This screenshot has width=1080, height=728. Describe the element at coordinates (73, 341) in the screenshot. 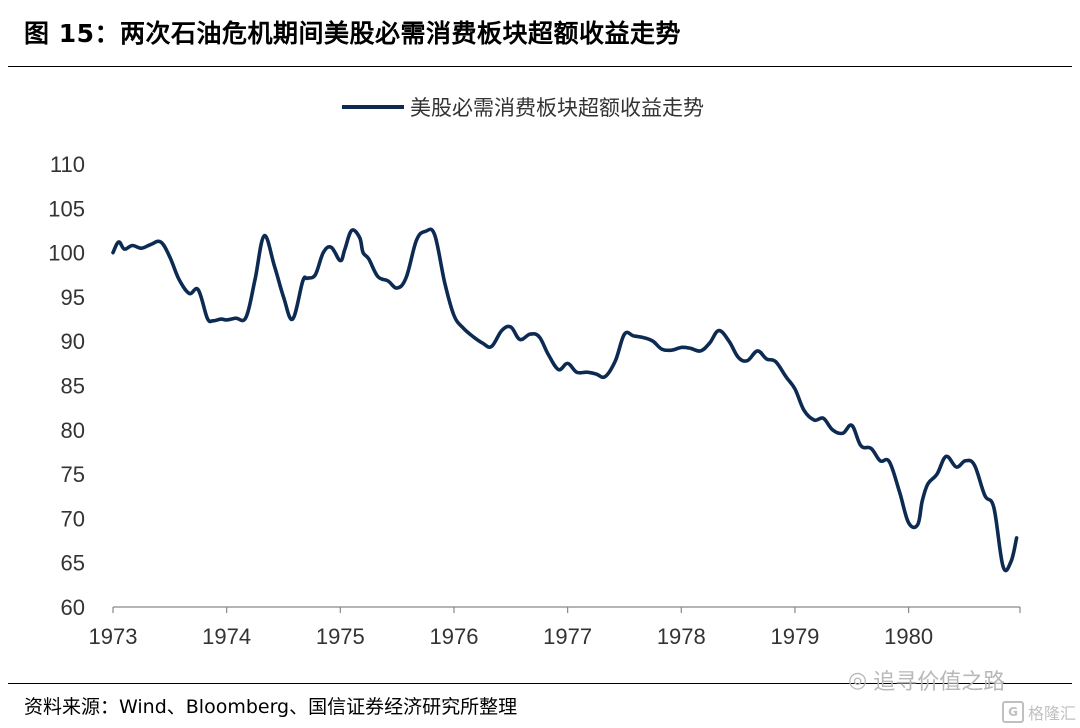

I see `y-tick-label: 90` at that location.